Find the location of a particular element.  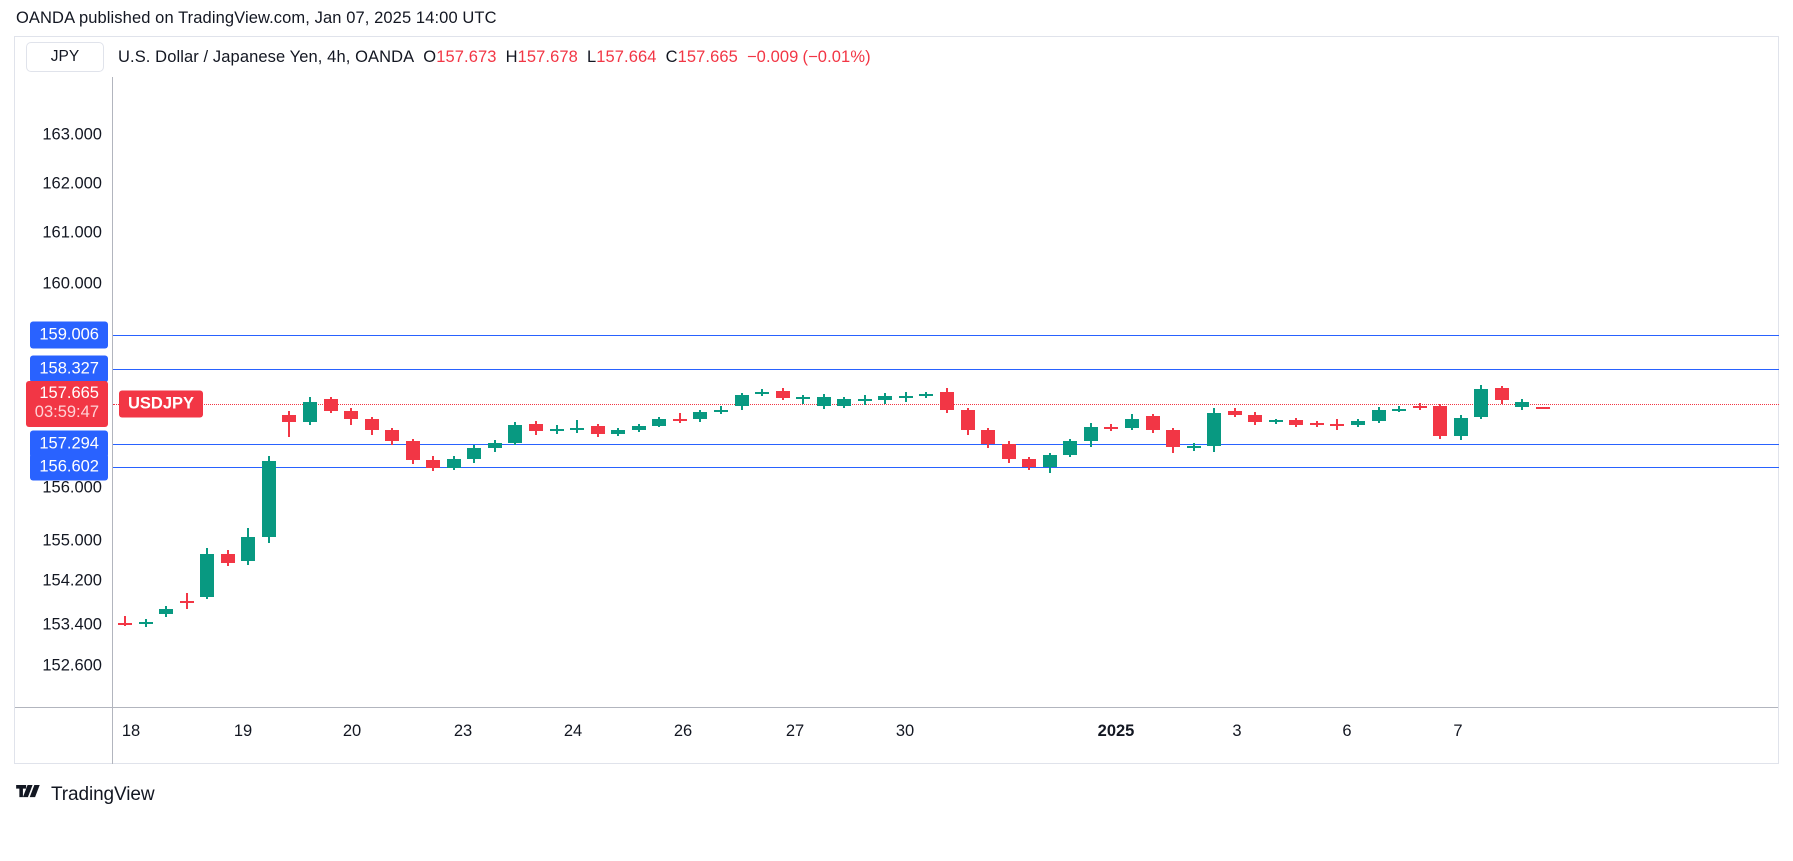

price-level-badge: 157.294 is located at coordinates (69, 444).